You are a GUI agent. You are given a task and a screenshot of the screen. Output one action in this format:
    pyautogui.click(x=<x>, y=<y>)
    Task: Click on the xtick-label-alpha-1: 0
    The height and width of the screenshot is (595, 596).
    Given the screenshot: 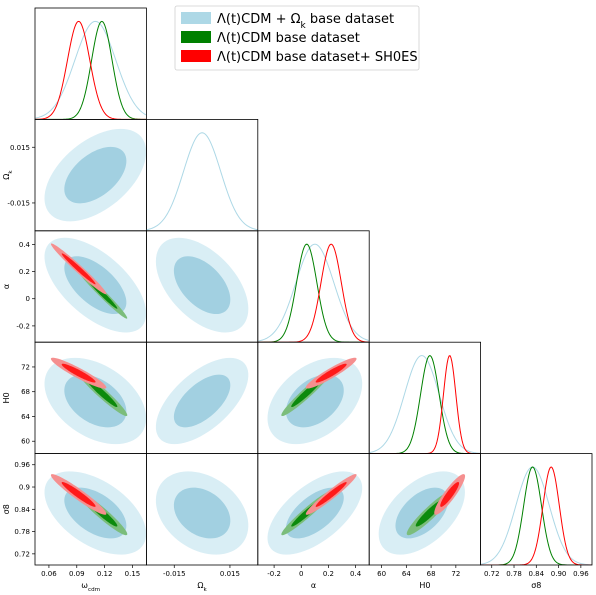 What is the action you would take?
    pyautogui.click(x=301, y=574)
    